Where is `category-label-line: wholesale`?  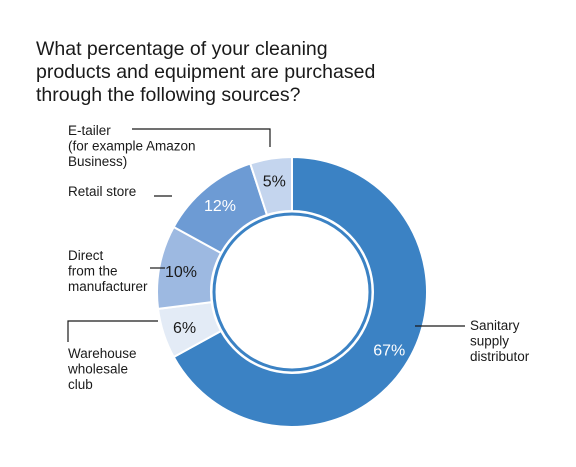 category-label-line: wholesale is located at coordinates (97, 369).